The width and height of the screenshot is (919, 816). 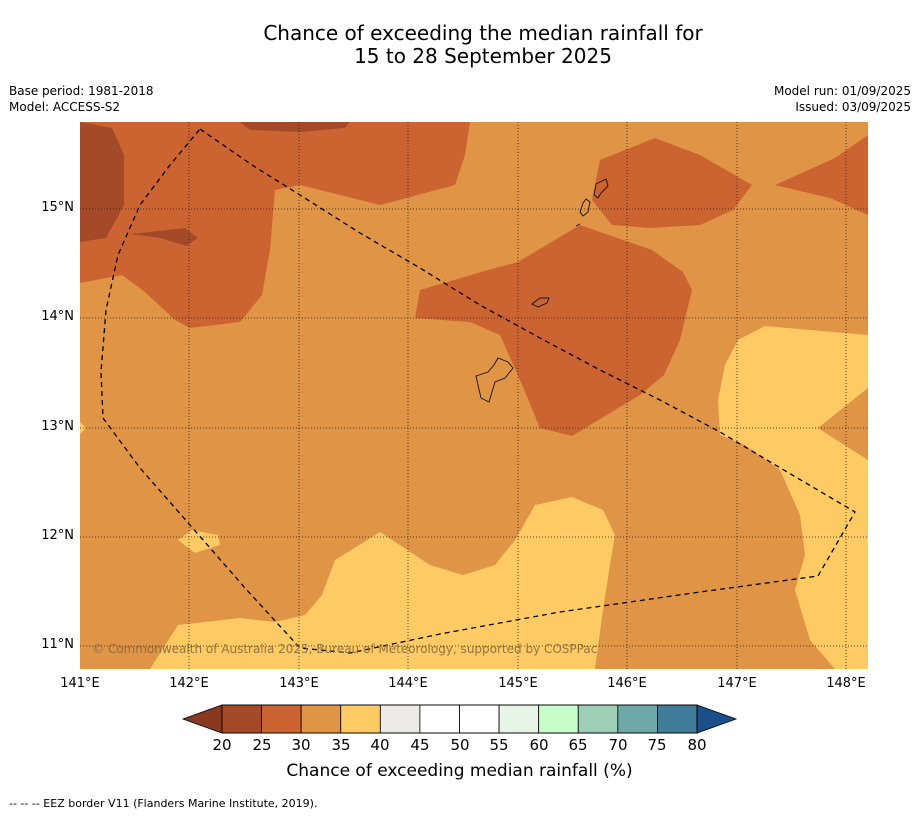 What do you see at coordinates (80, 683) in the screenshot?
I see `lon-label-141e: 141°E` at bounding box center [80, 683].